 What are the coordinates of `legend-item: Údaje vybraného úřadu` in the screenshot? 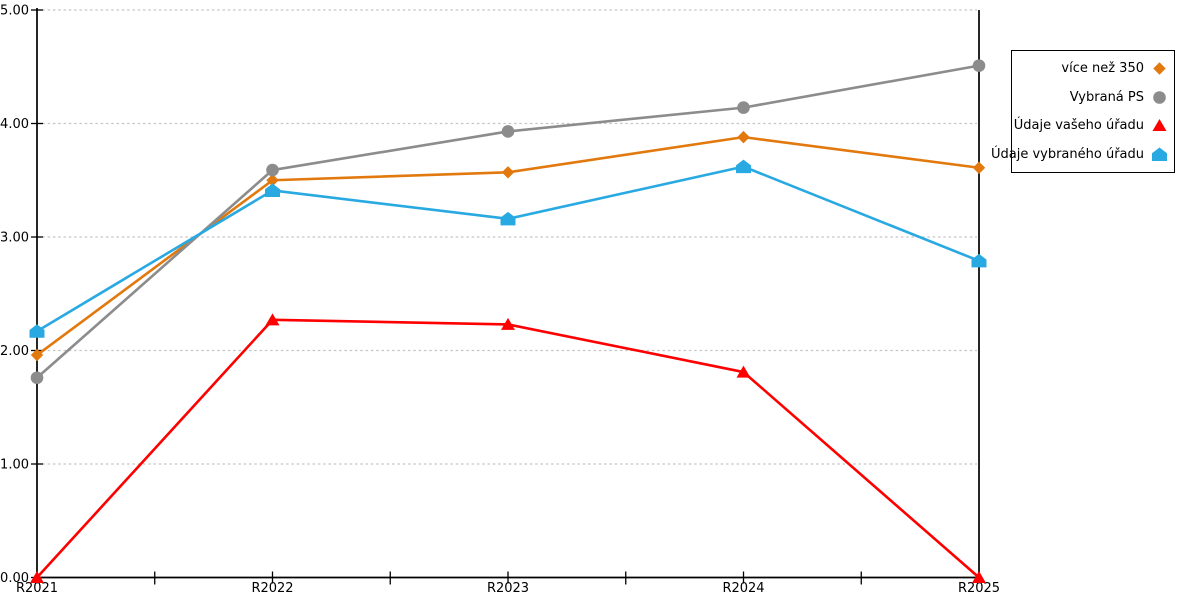 It's located at (1079, 154).